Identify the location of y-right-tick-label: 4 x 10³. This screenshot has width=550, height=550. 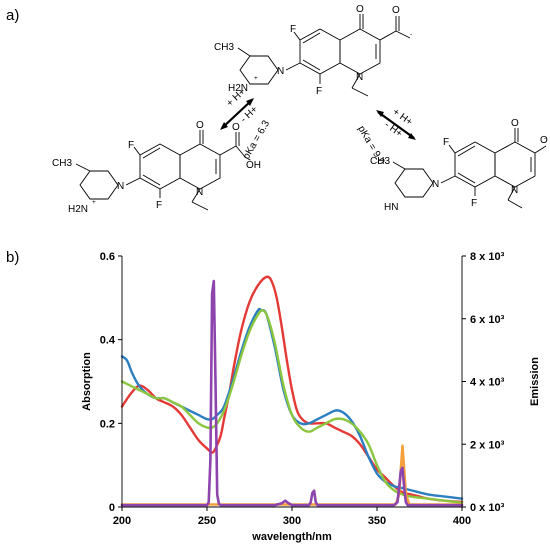
(487, 383).